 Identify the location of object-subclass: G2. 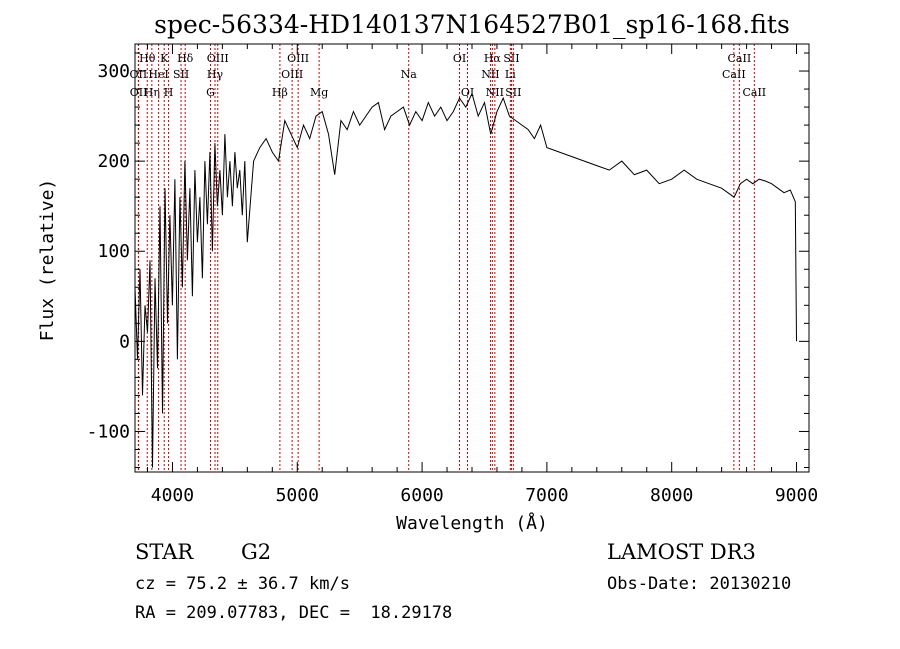
(256, 552).